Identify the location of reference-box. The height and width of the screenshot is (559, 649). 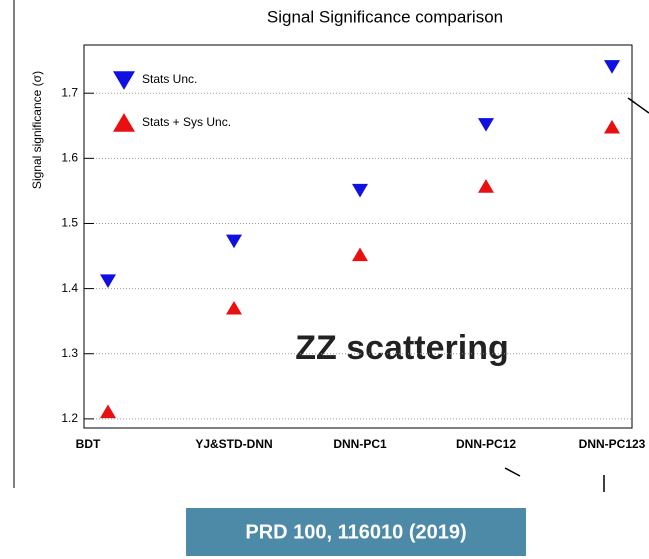
(356, 532).